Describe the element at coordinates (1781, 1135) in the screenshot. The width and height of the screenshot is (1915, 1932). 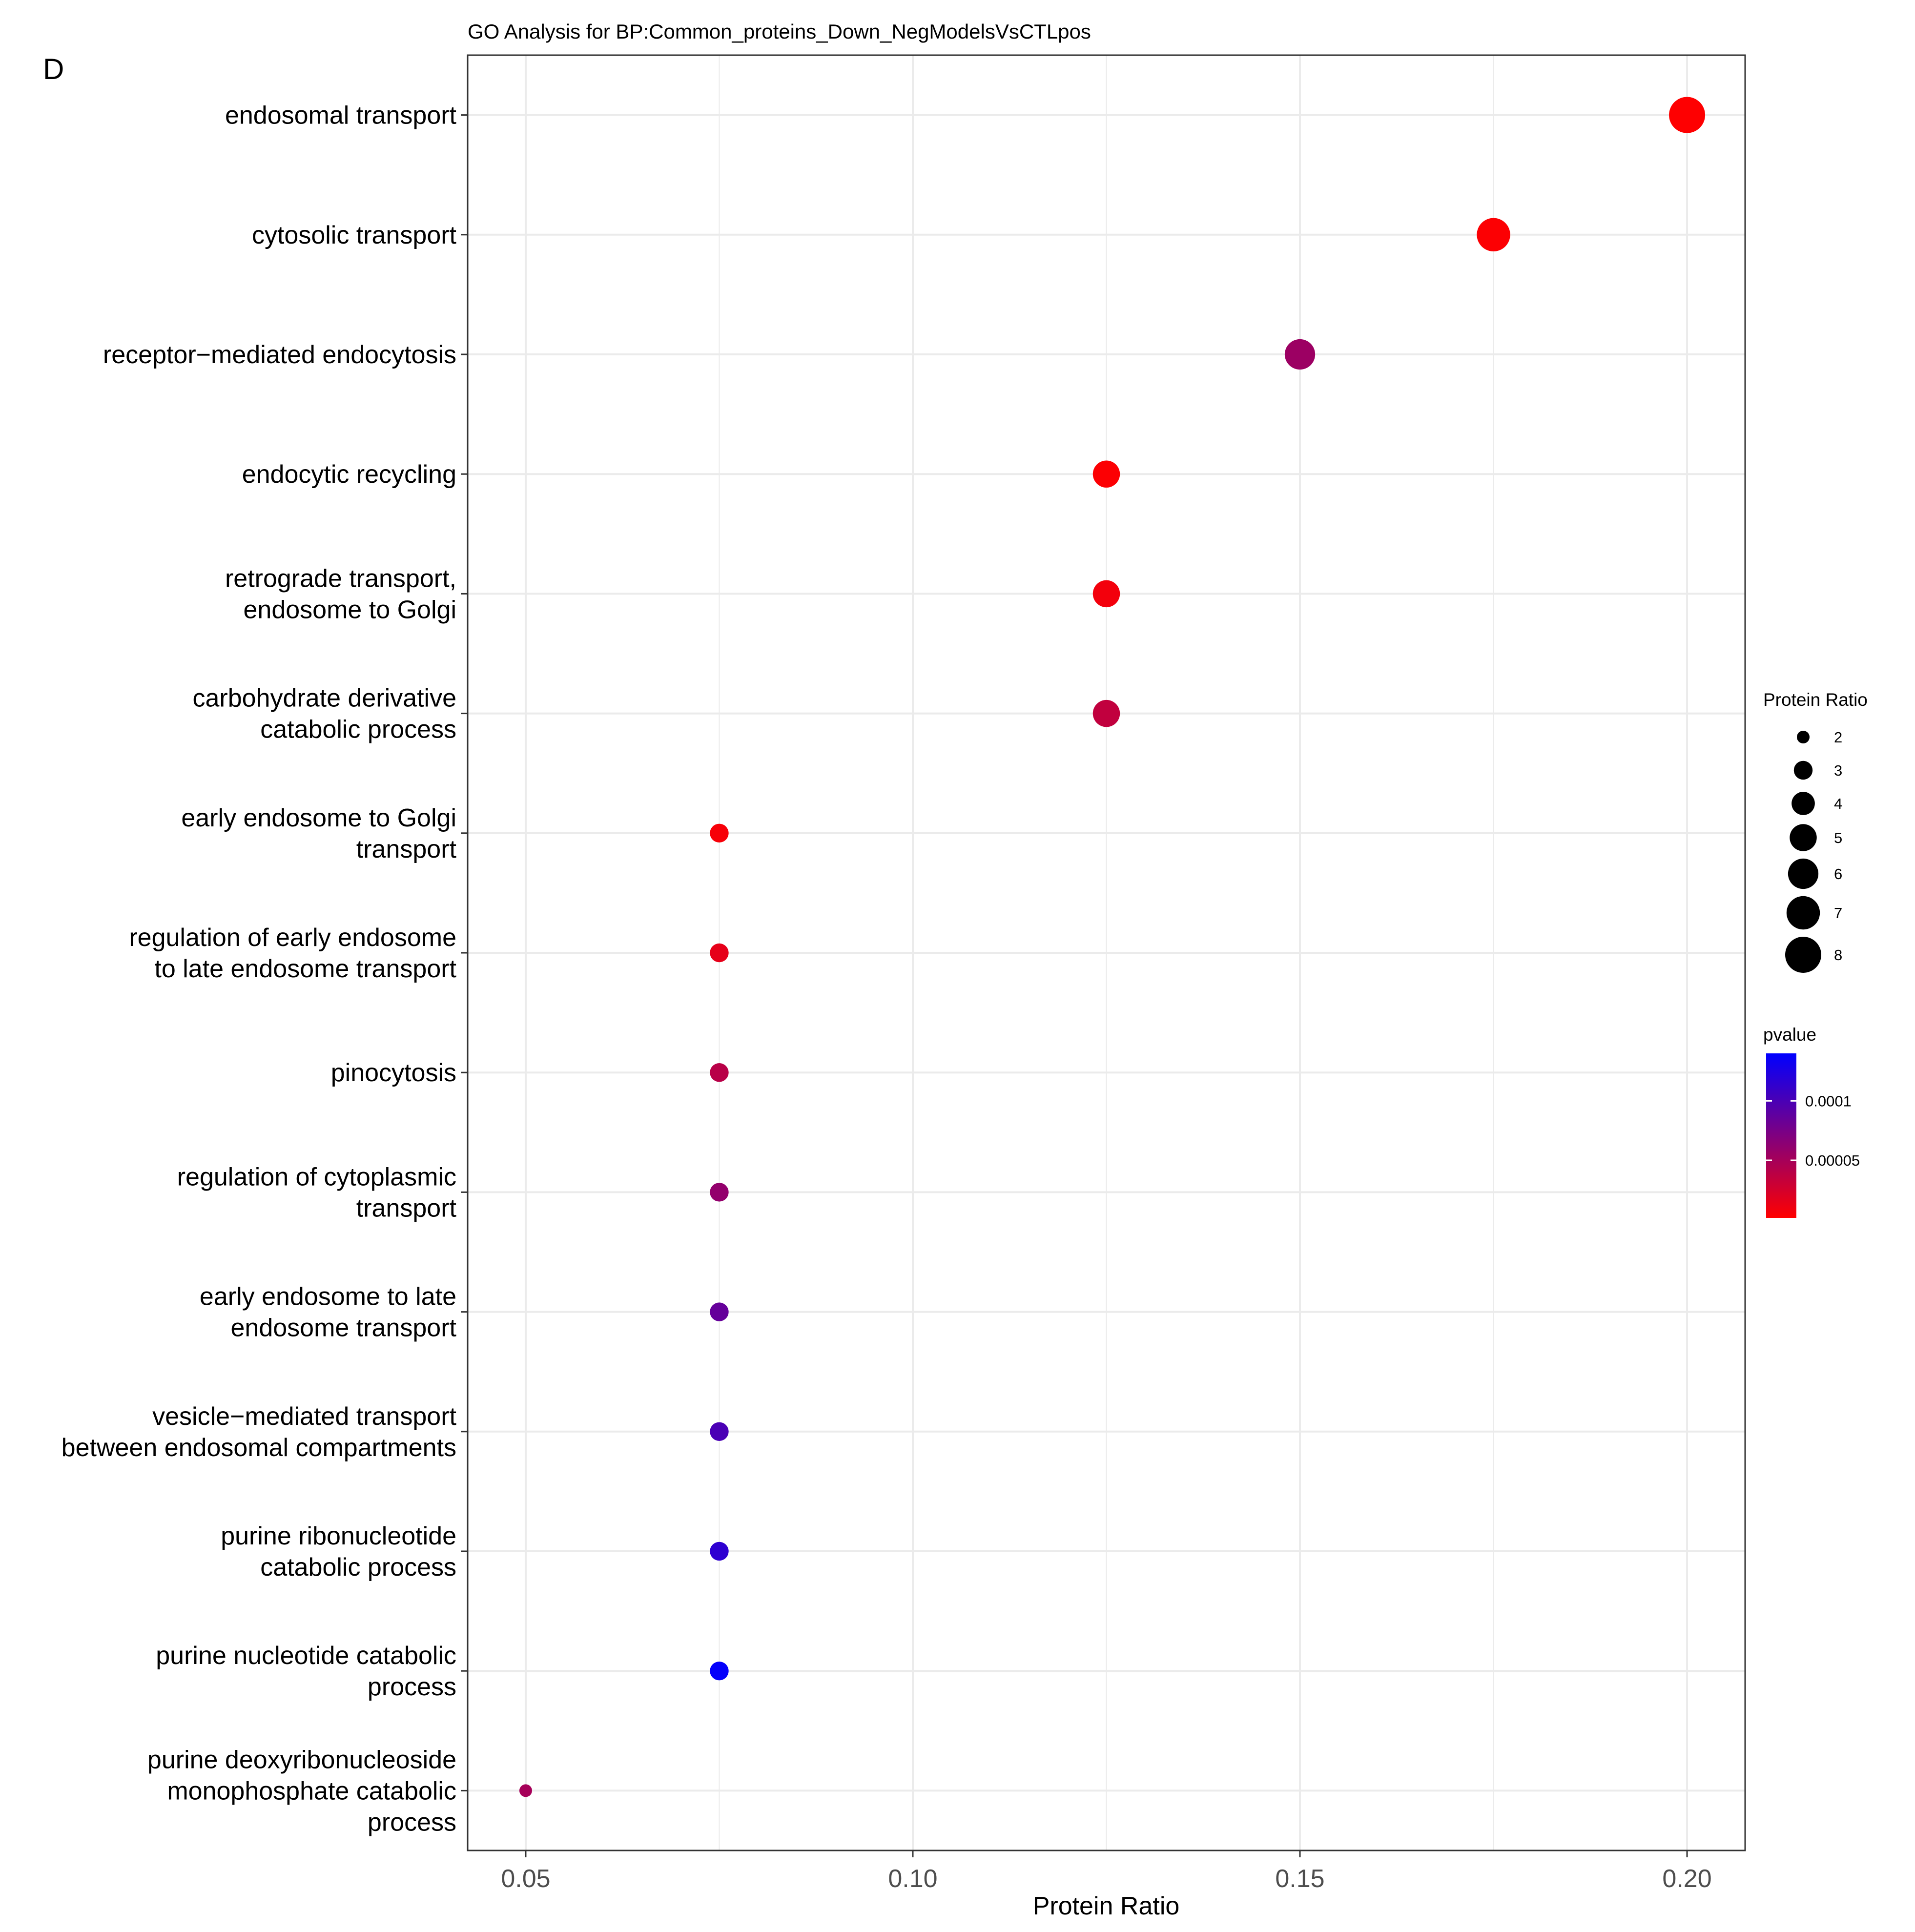
I see `color-legend-bar` at that location.